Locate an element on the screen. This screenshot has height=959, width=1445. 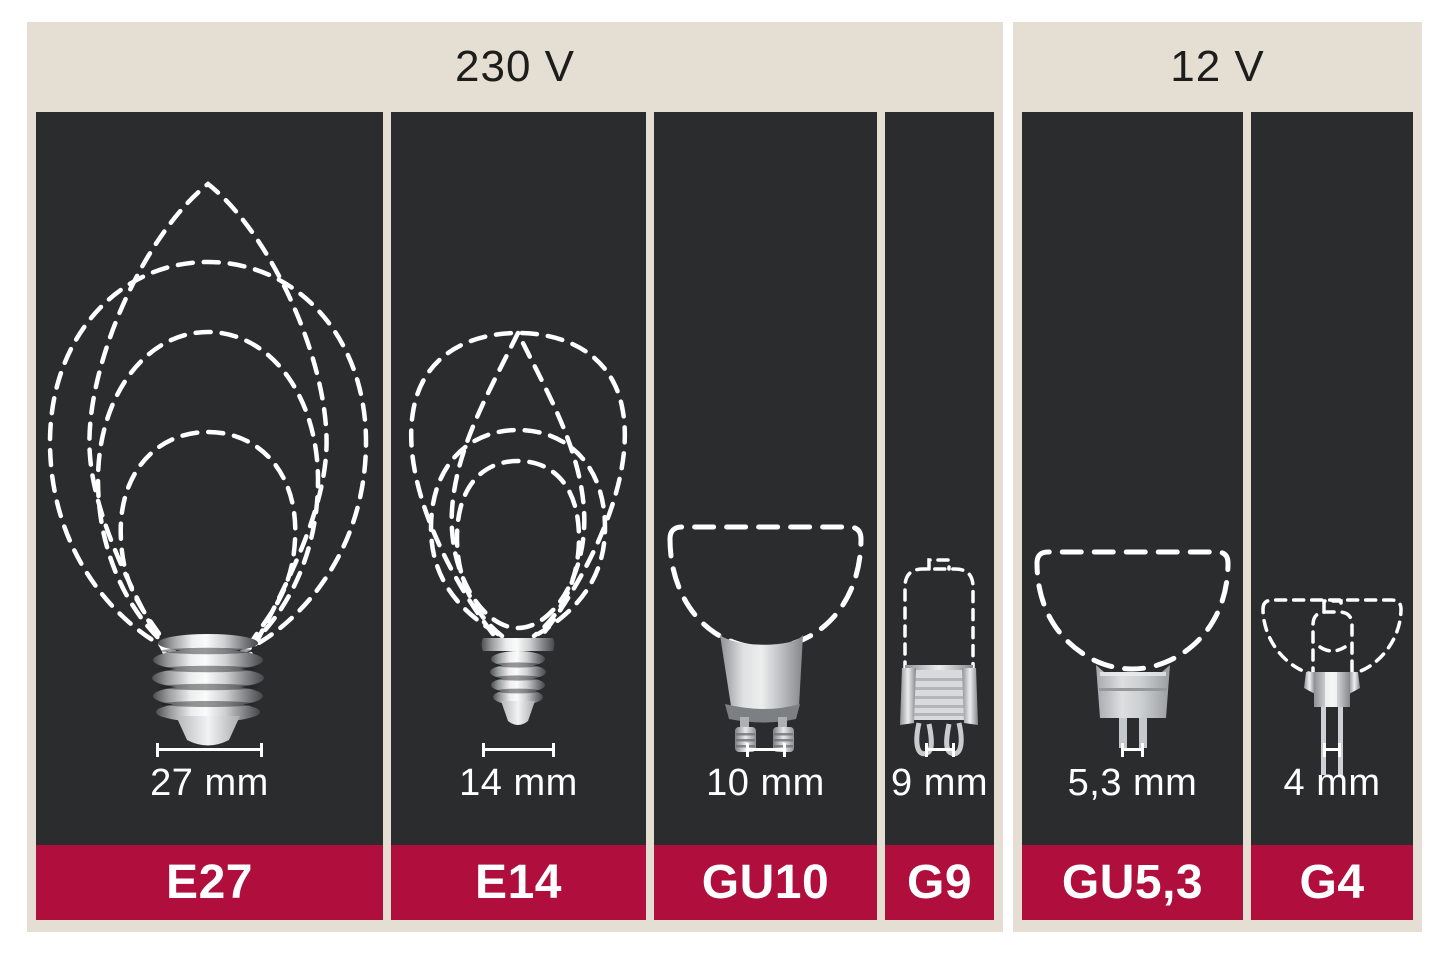
socket-label-bar-g4: G4 is located at coordinates (1332, 882).